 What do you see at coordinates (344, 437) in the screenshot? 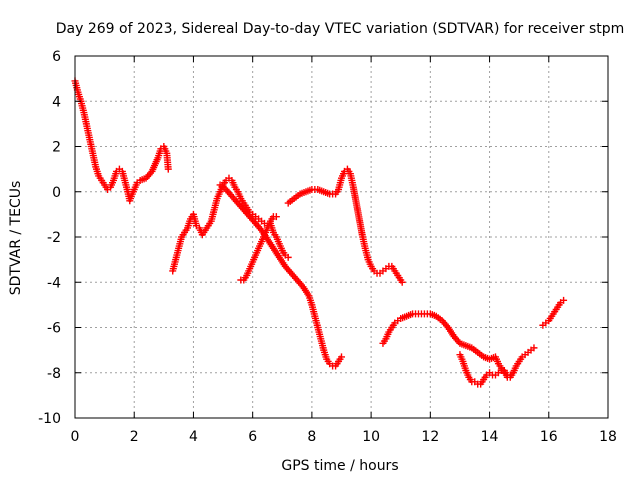
I see `x-tick-labels: 0 2 4 6 8 10 12 14 16 18` at bounding box center [344, 437].